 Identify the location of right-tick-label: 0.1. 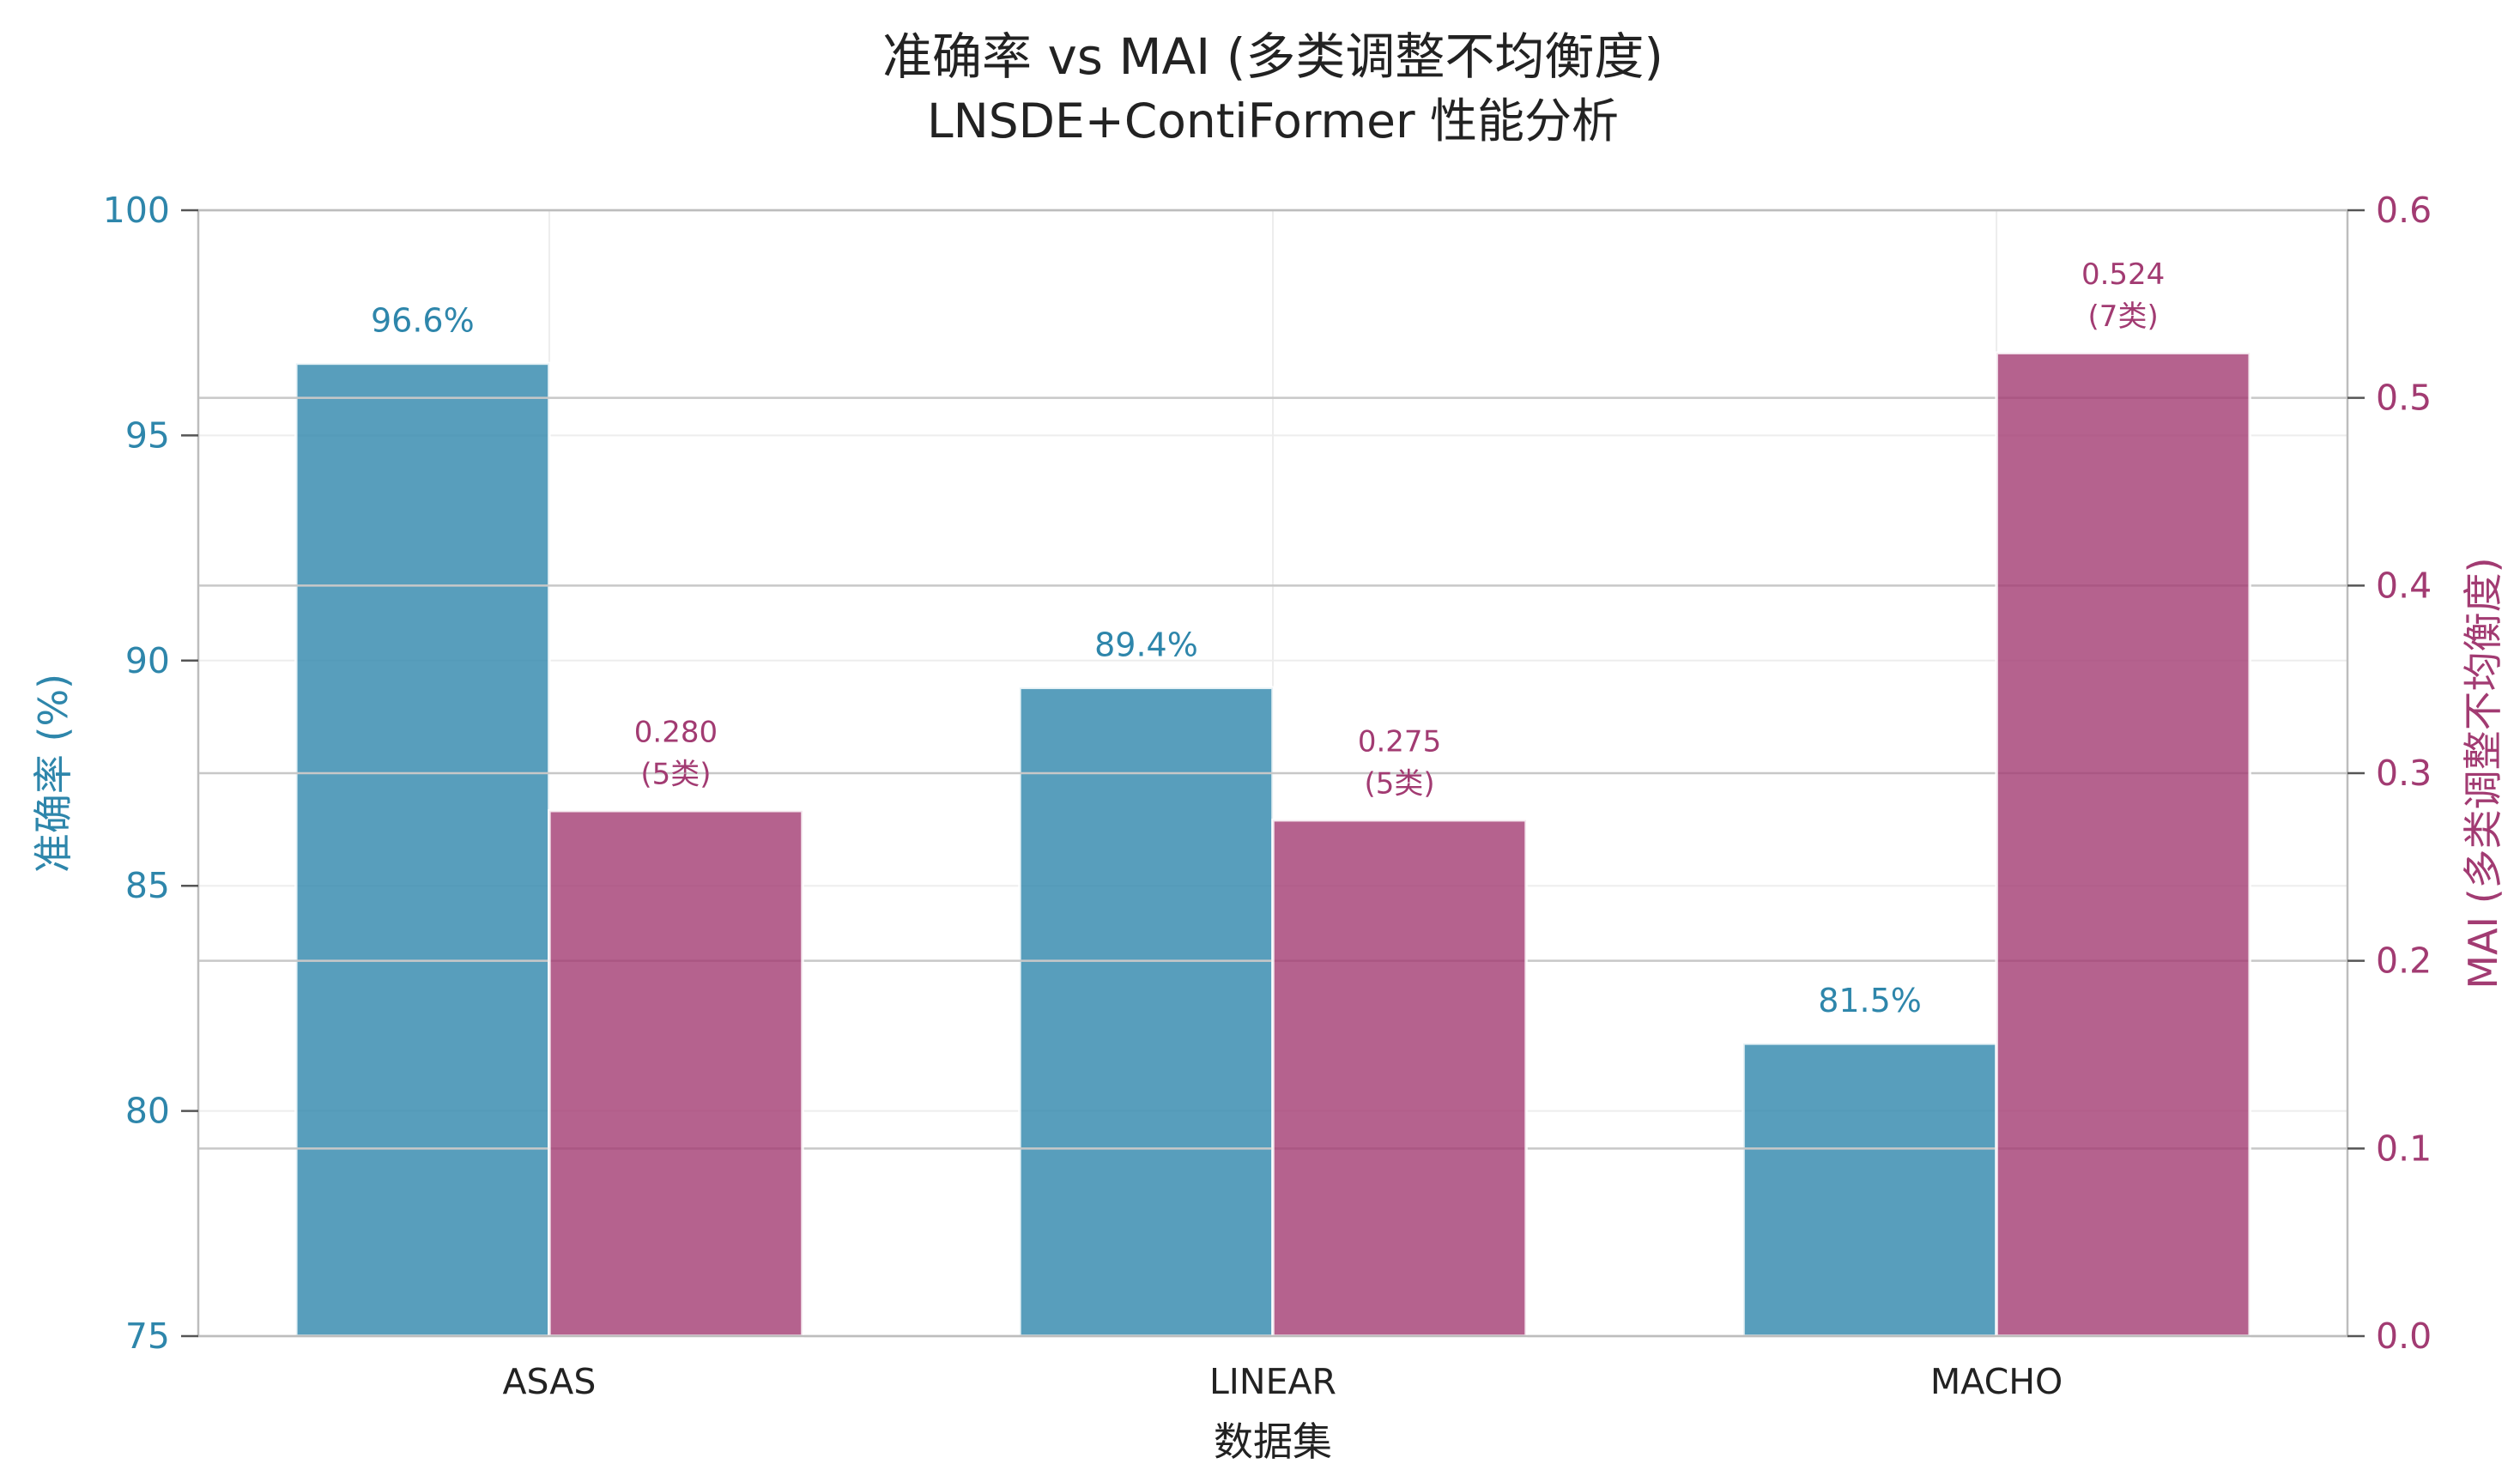
(2404, 1148).